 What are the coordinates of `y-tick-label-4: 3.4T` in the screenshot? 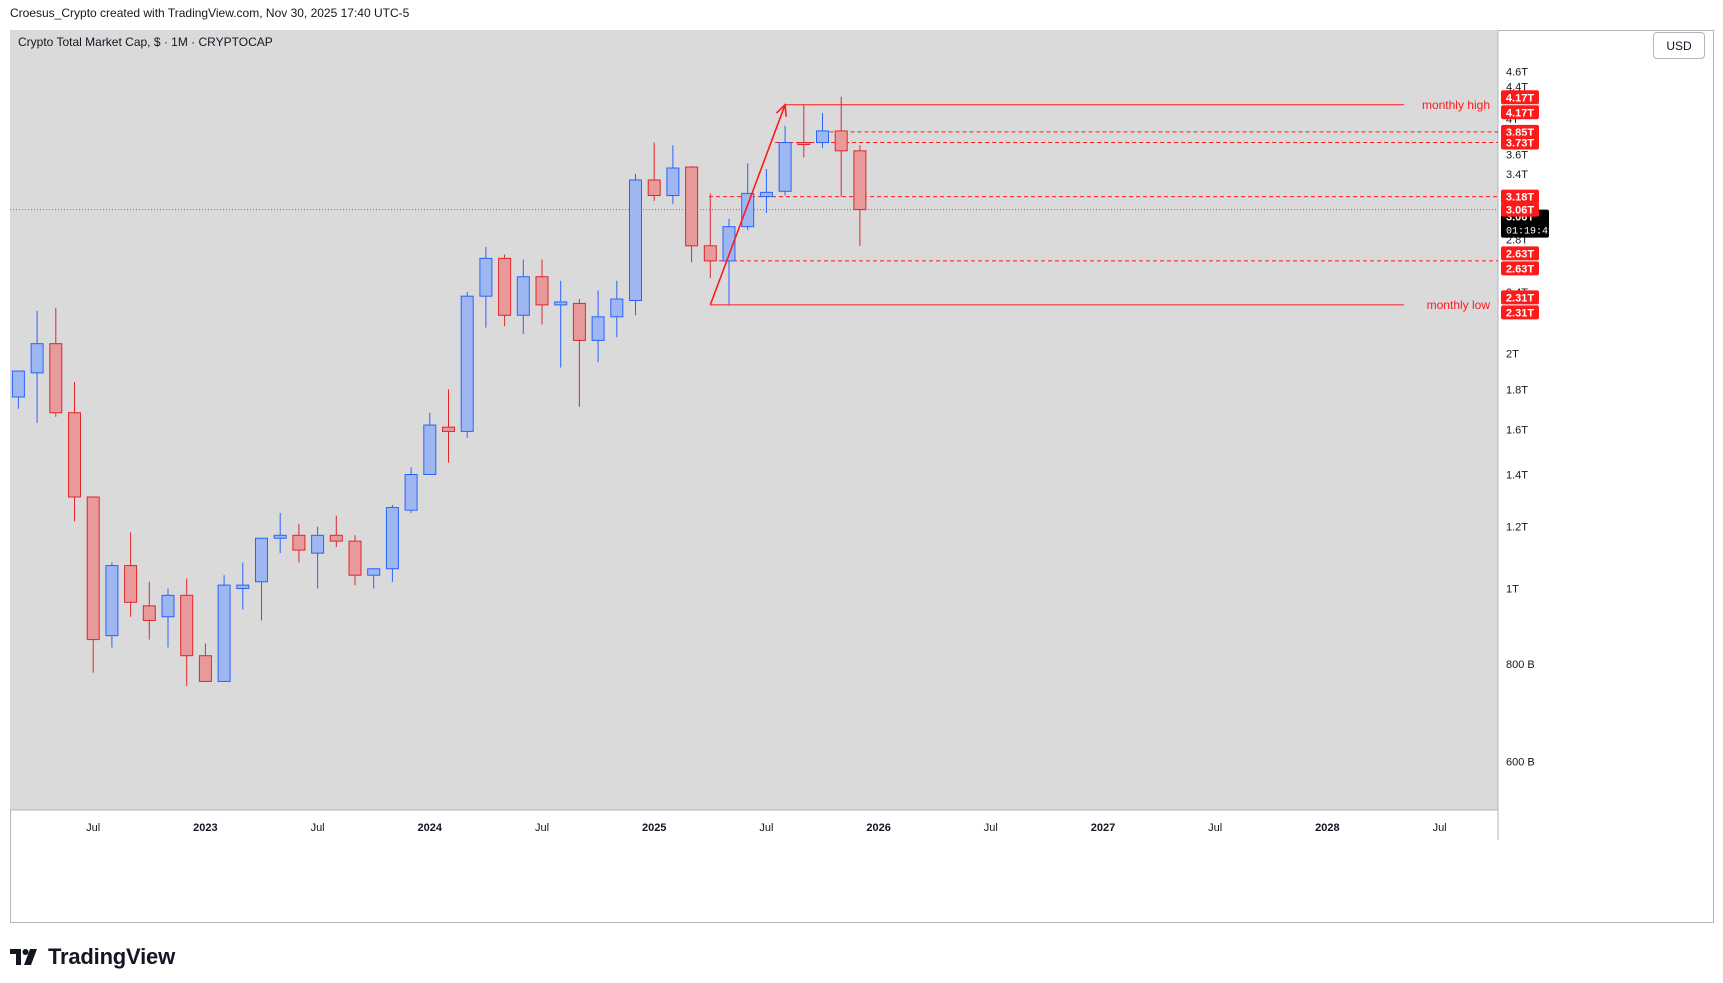 It's located at (1517, 175).